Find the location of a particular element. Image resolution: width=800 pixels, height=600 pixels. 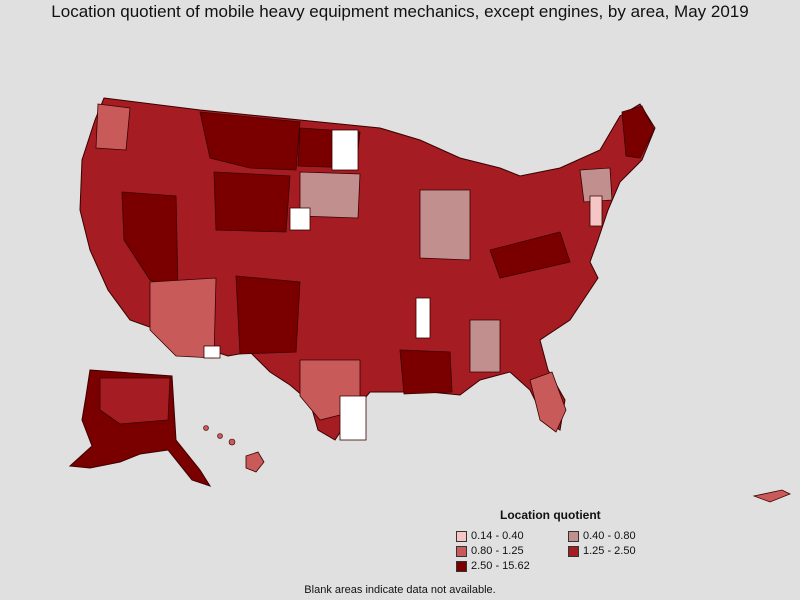

legend-title: Location quotient is located at coordinates (550, 515).